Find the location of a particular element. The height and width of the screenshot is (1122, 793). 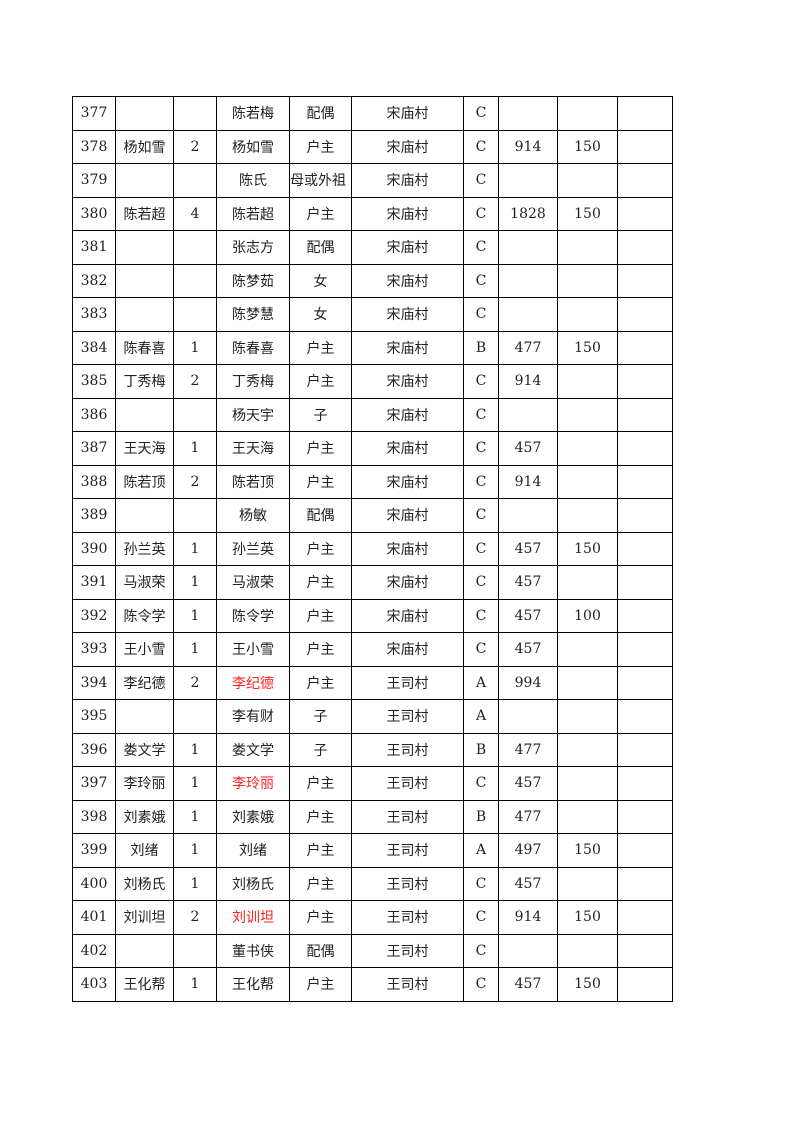

row-number-cell: 386 is located at coordinates (94, 414).